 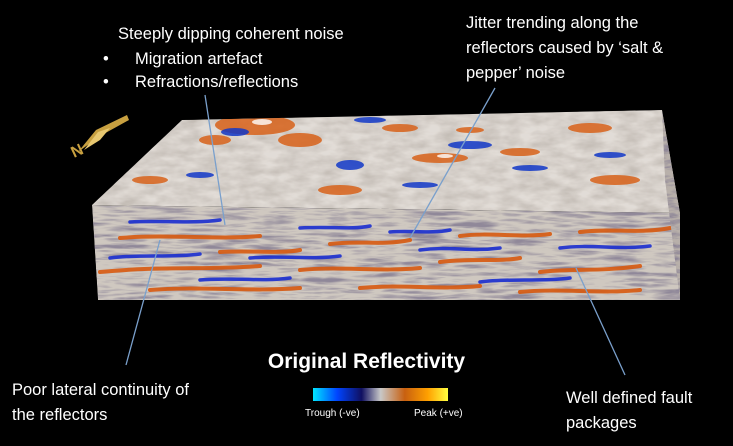 What do you see at coordinates (231, 34) in the screenshot?
I see `annotation-coherent-noise-heading: Steeply dipping coherent noise` at bounding box center [231, 34].